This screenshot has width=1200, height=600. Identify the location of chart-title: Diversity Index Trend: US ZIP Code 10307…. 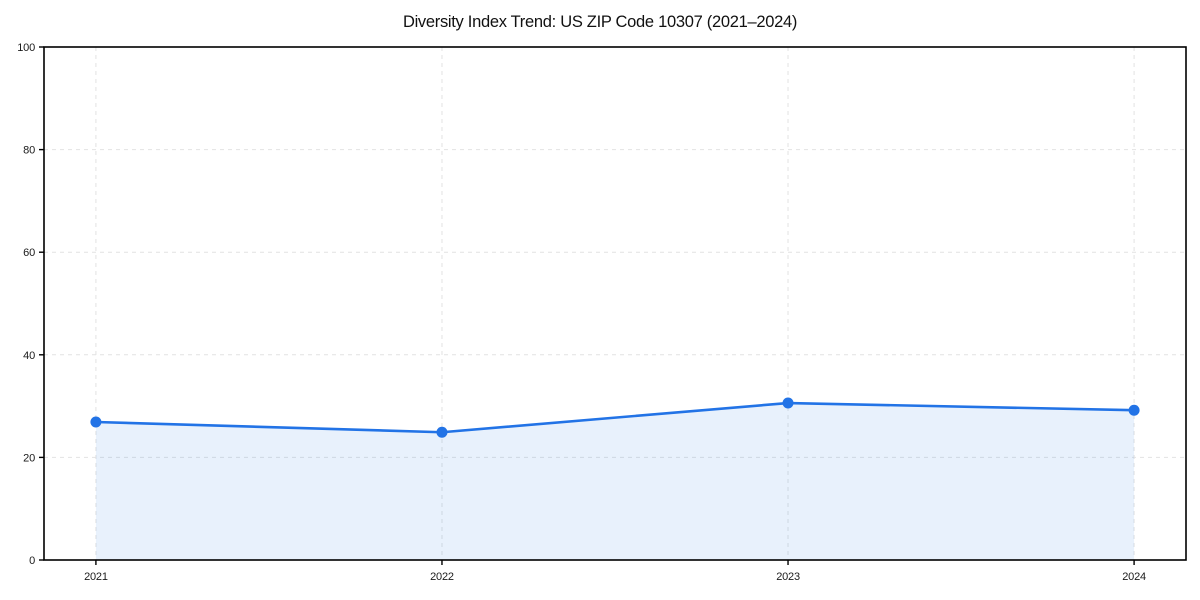
(600, 22).